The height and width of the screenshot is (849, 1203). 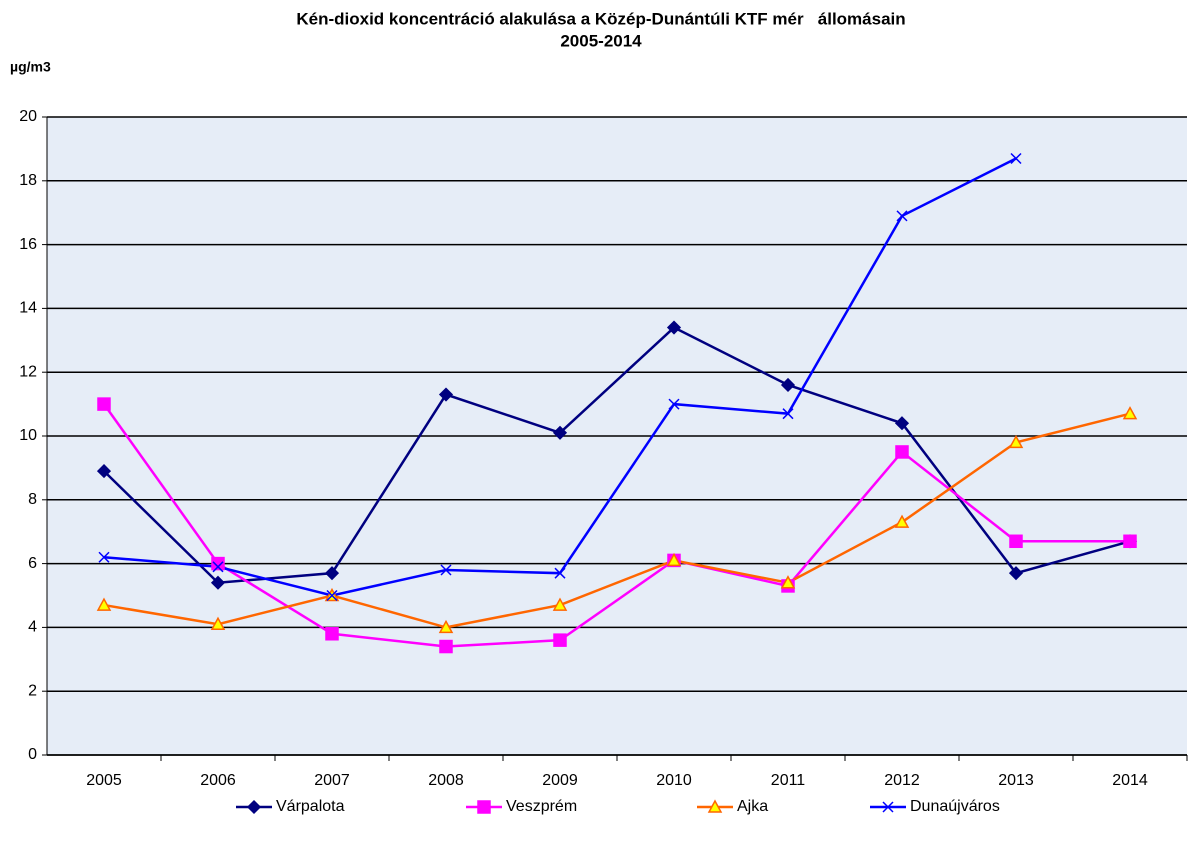 What do you see at coordinates (446, 780) in the screenshot?
I see `x-tick-label: 2008` at bounding box center [446, 780].